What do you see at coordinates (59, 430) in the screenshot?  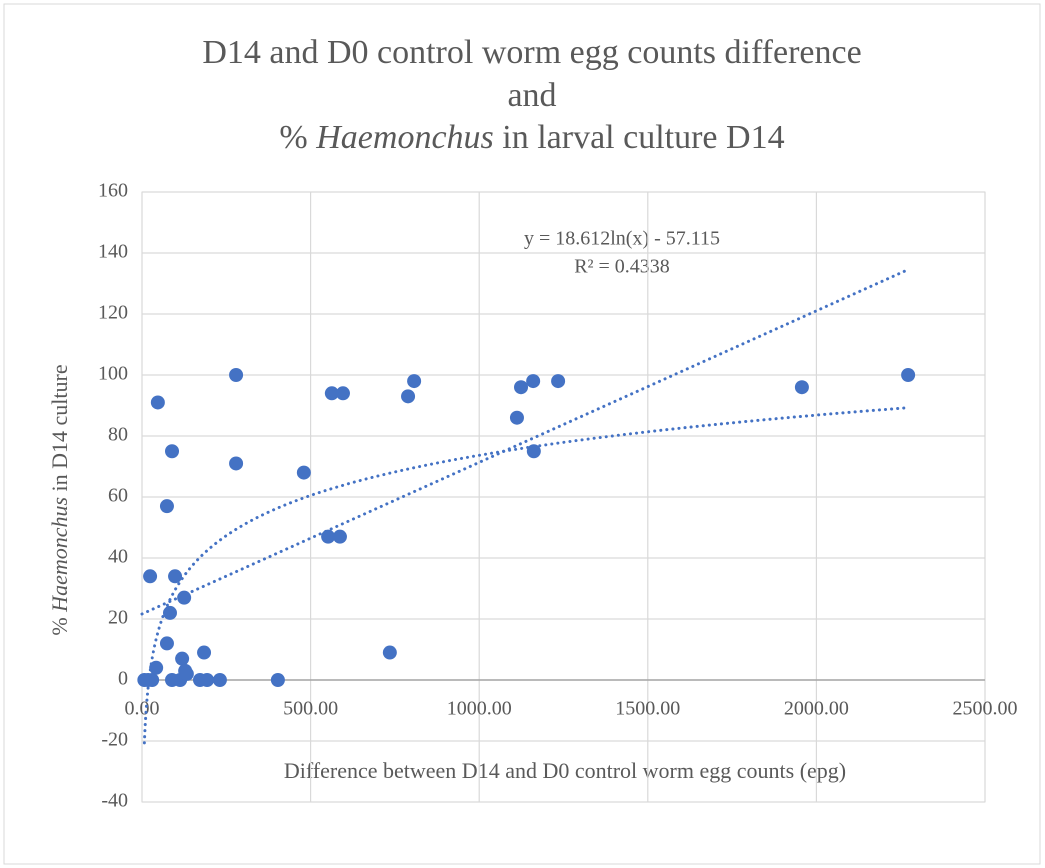 I see `label-part: in D14 culture` at bounding box center [59, 430].